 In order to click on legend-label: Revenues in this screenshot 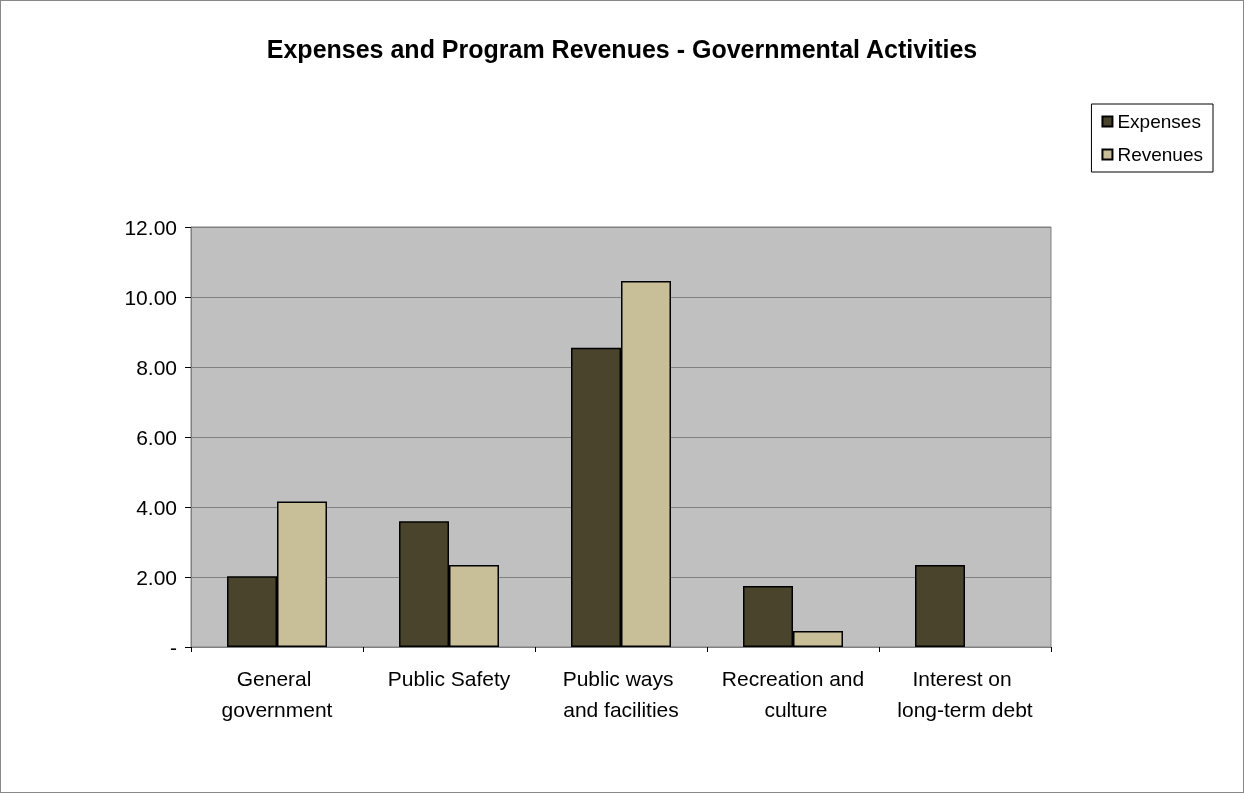, I will do `click(1160, 154)`.